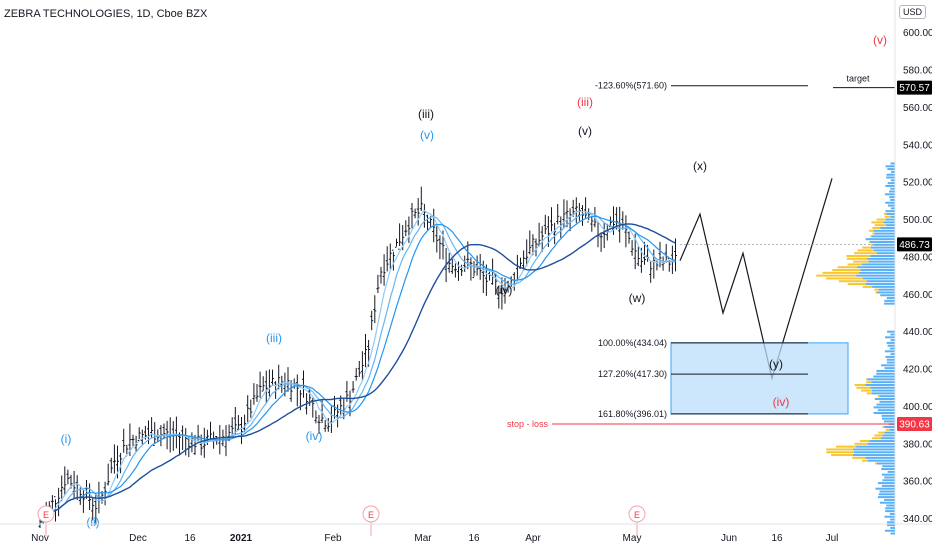  I want to click on x-tick-label: Dec, so click(138, 538).